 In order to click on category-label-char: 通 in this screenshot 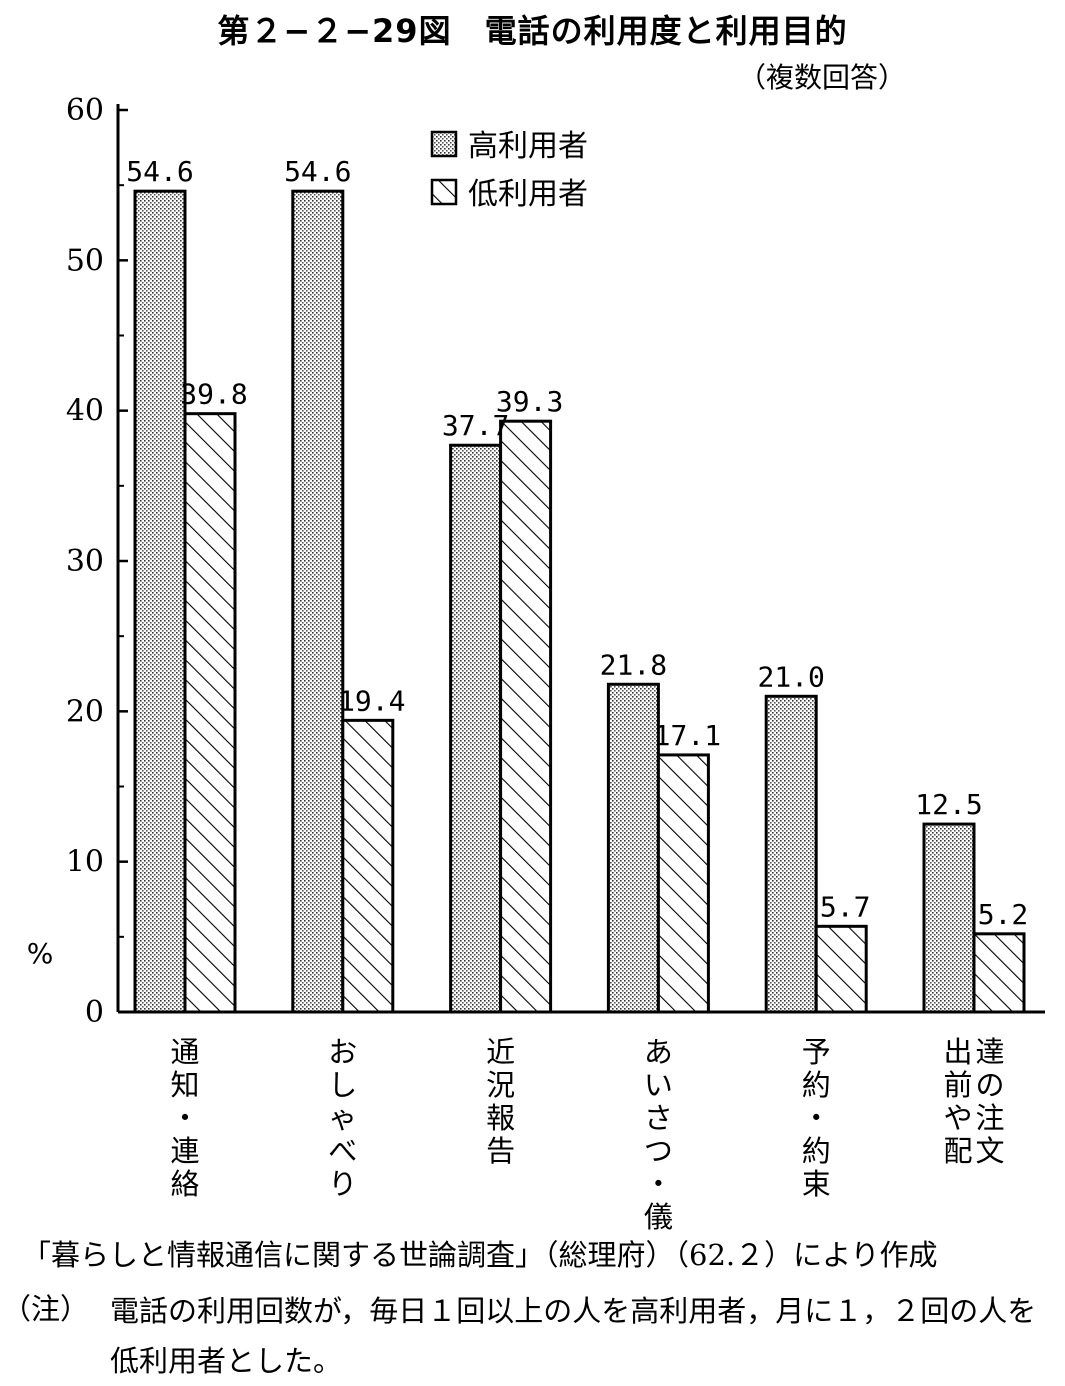, I will do `click(184, 1052)`.